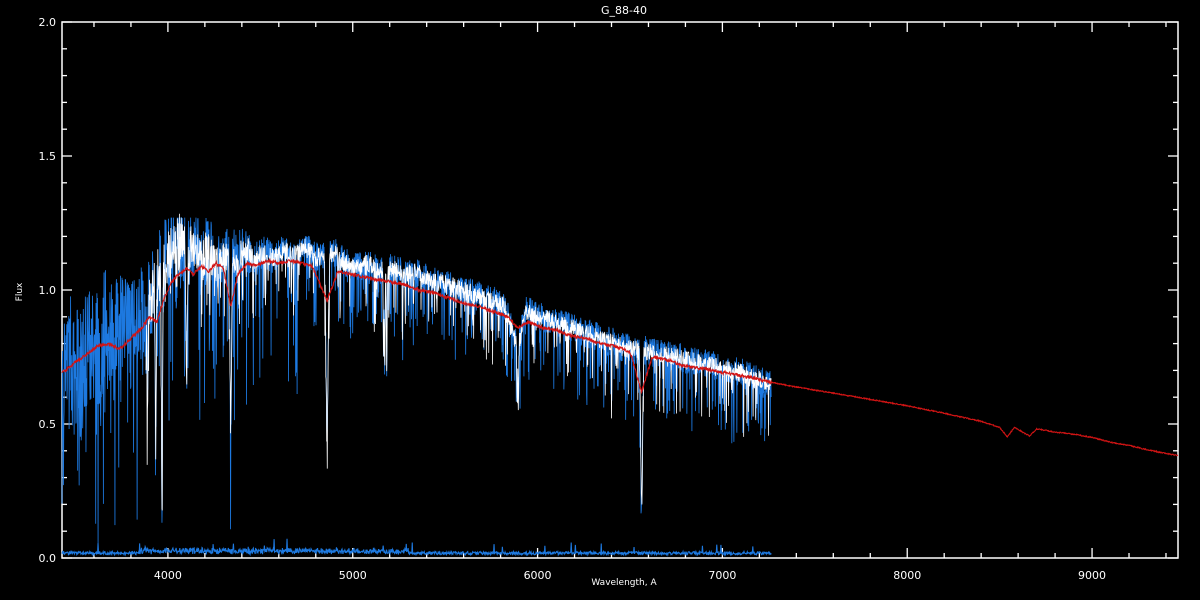  Describe the element at coordinates (416, 547) in the screenshot. I see `series-error-spectrum` at that location.